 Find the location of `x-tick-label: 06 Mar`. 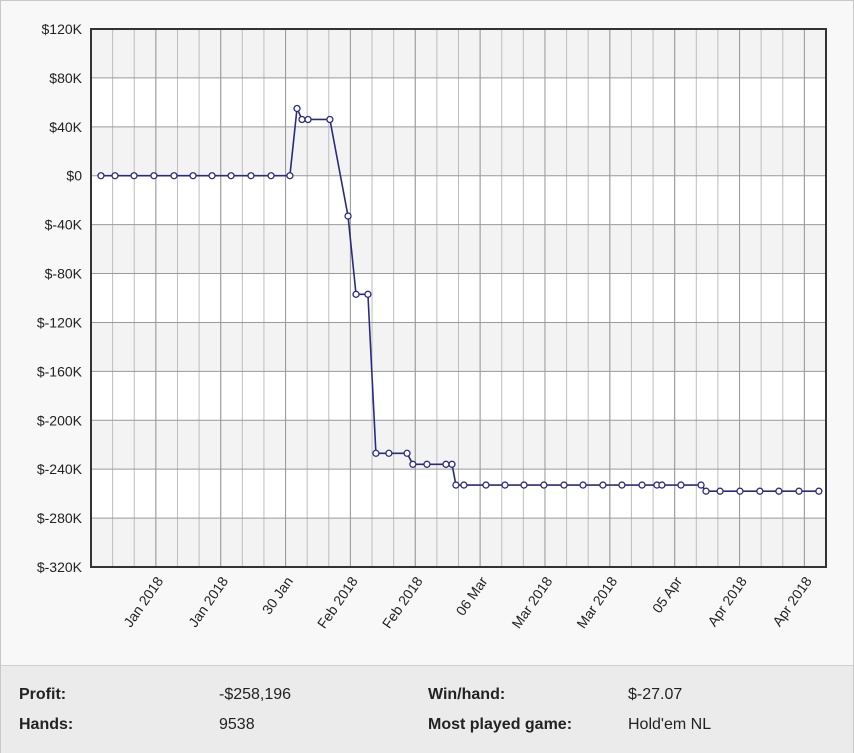

x-tick-label: 06 Mar is located at coordinates (471, 595).